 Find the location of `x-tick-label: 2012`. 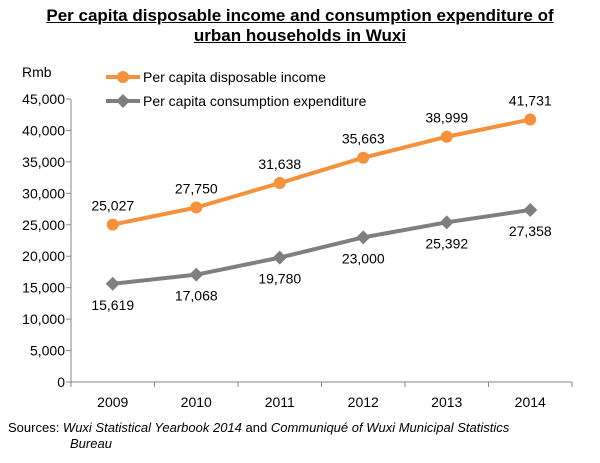

x-tick-label: 2012 is located at coordinates (363, 402).